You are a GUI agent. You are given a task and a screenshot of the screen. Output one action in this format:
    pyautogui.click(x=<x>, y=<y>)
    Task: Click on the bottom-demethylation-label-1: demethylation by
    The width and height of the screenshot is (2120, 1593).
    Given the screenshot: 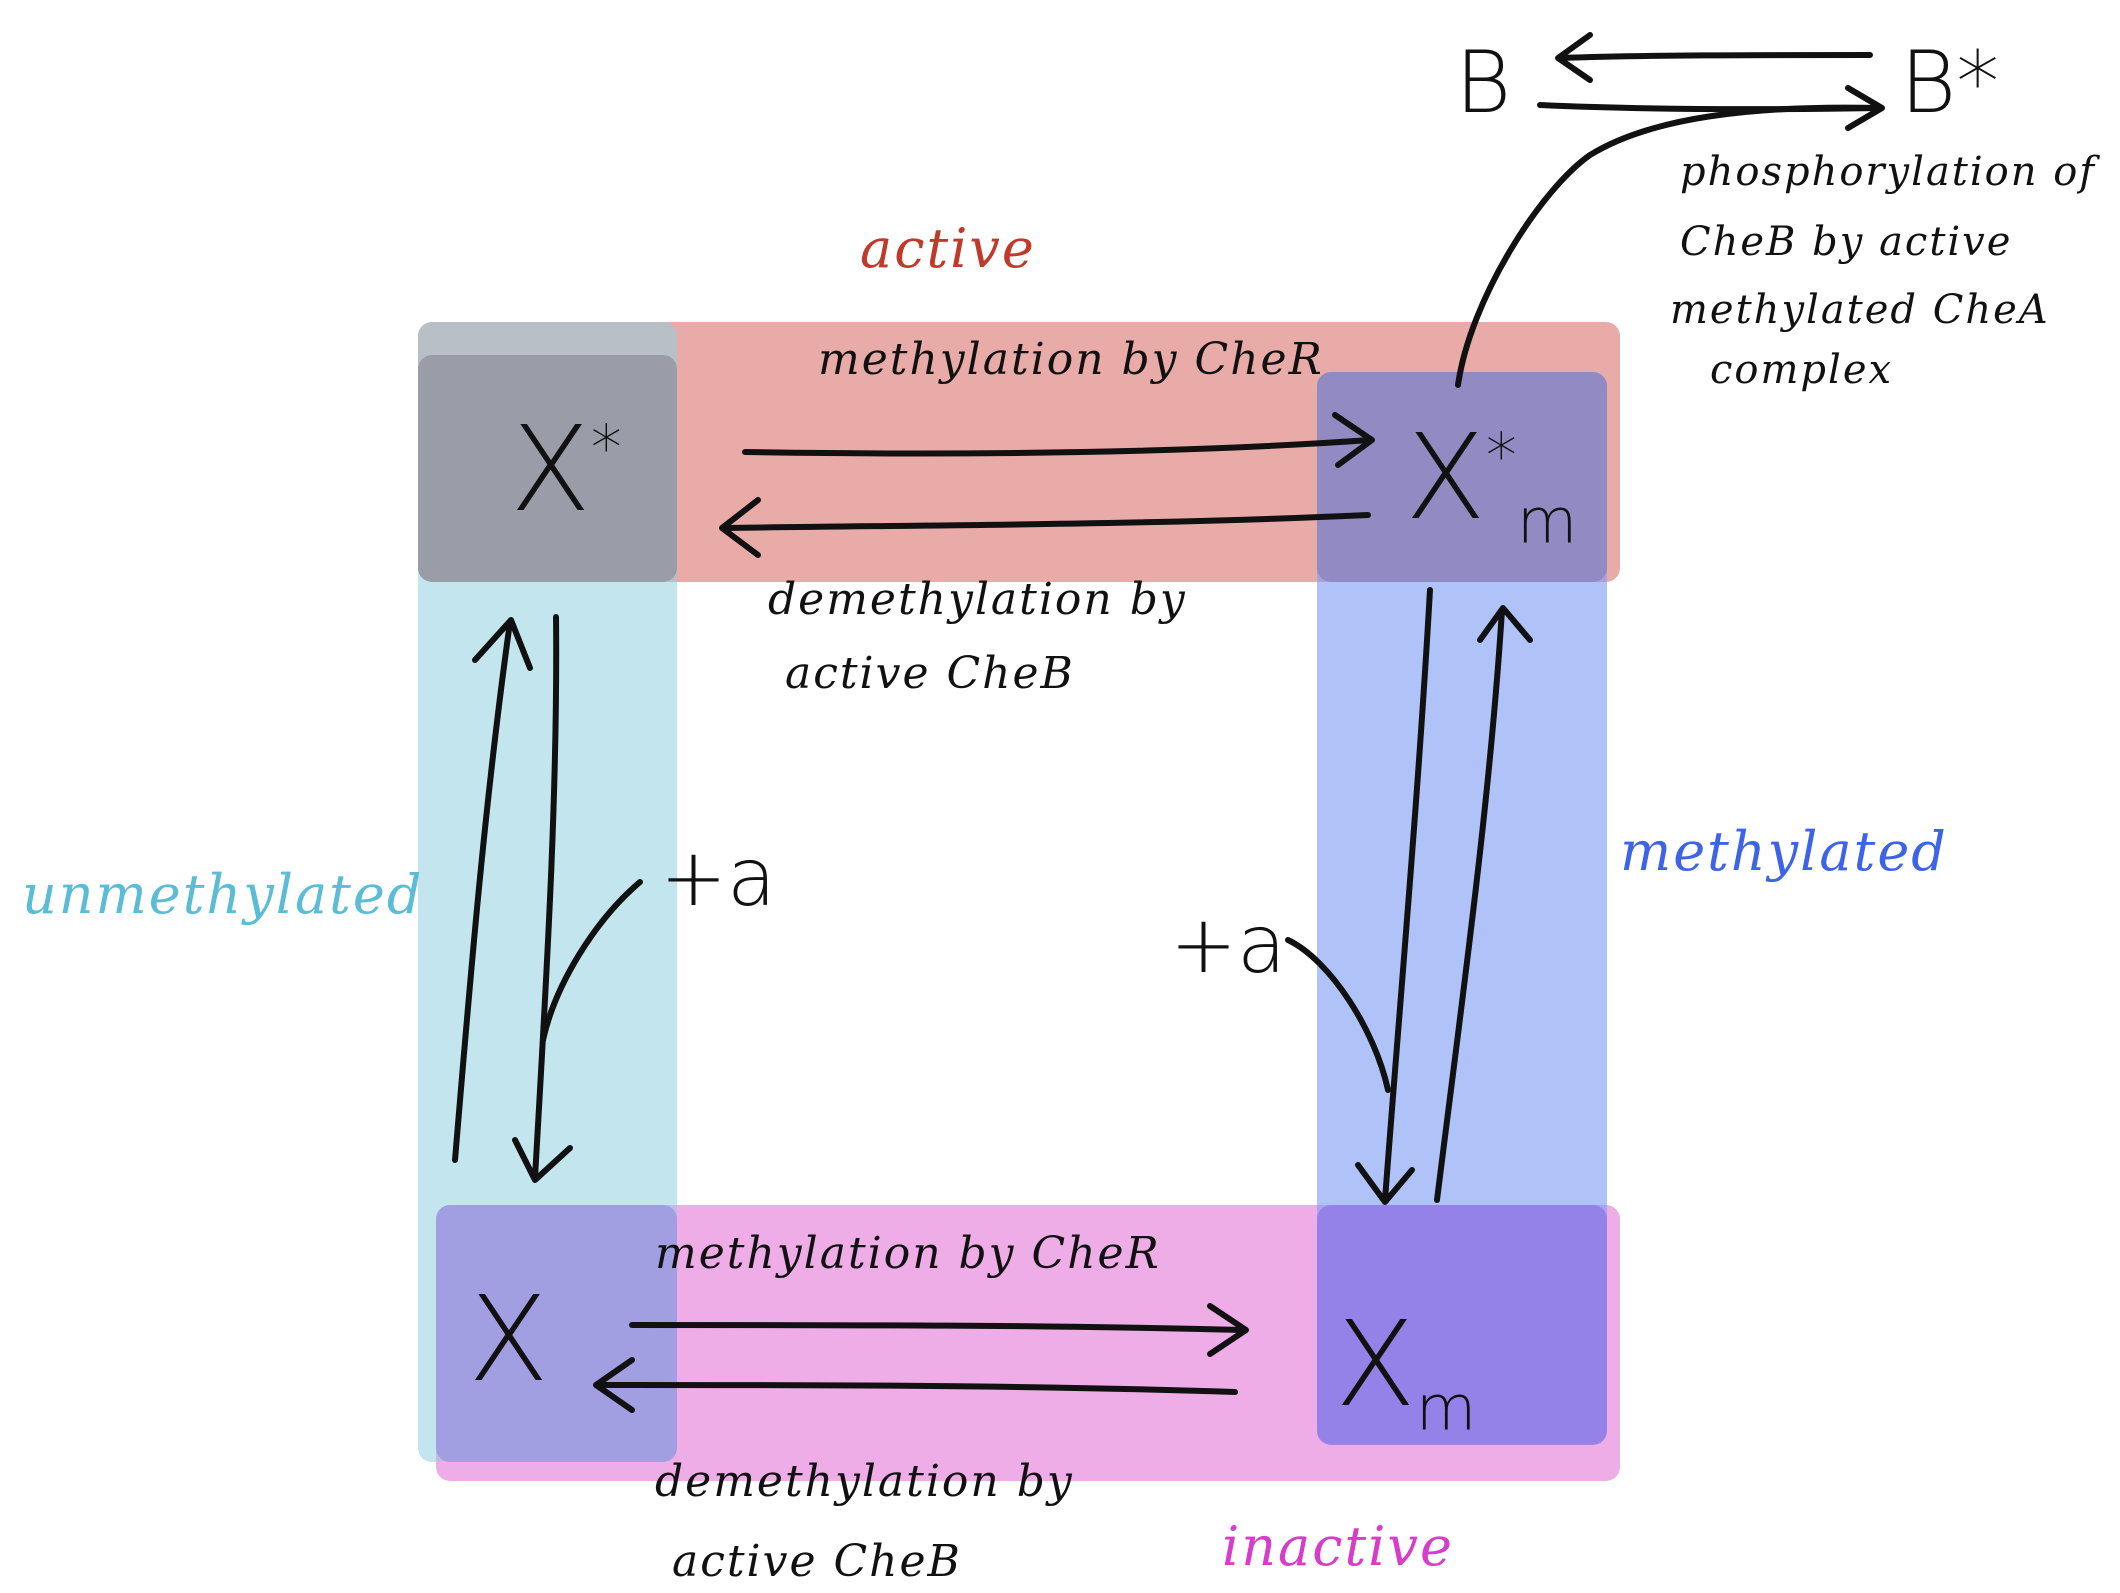 What is the action you would take?
    pyautogui.click(x=864, y=1481)
    